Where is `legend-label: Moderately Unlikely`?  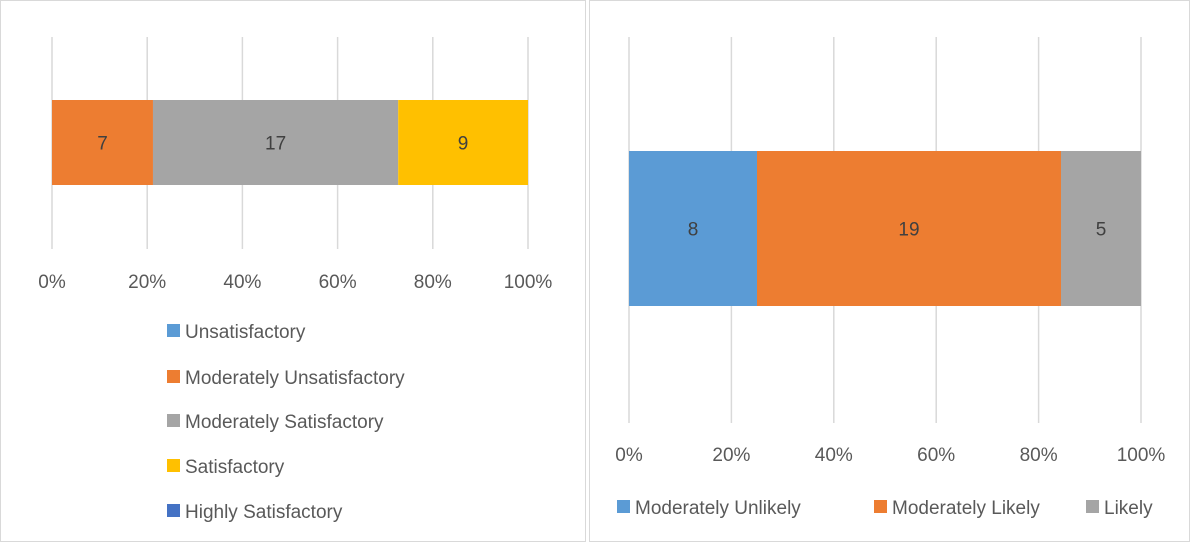
legend-label: Moderately Unlikely is located at coordinates (718, 508).